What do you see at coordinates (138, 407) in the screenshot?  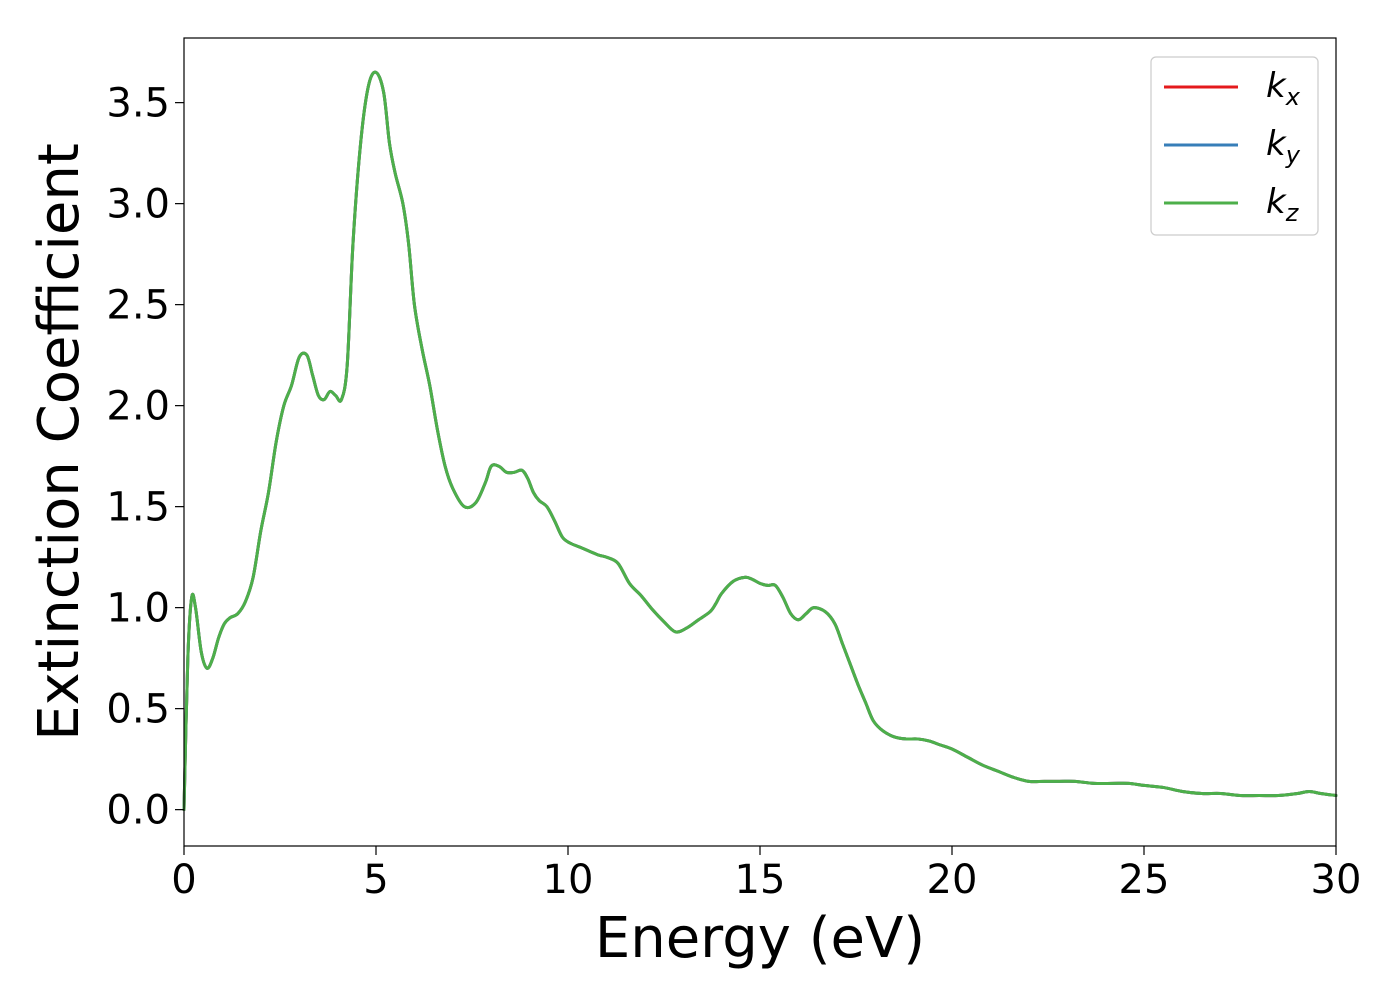 I see `y-tick-label: 2.0` at bounding box center [138, 407].